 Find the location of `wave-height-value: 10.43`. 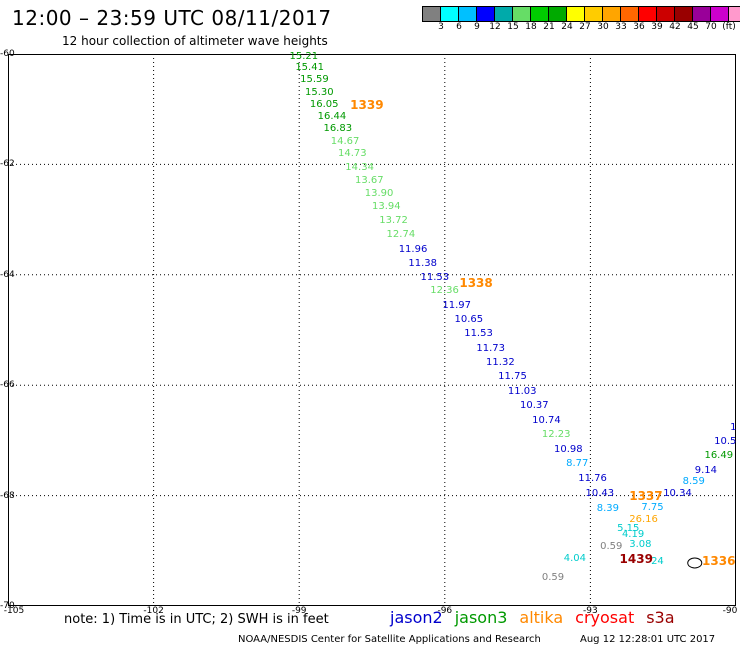

wave-height-value: 10.43 is located at coordinates (600, 493).